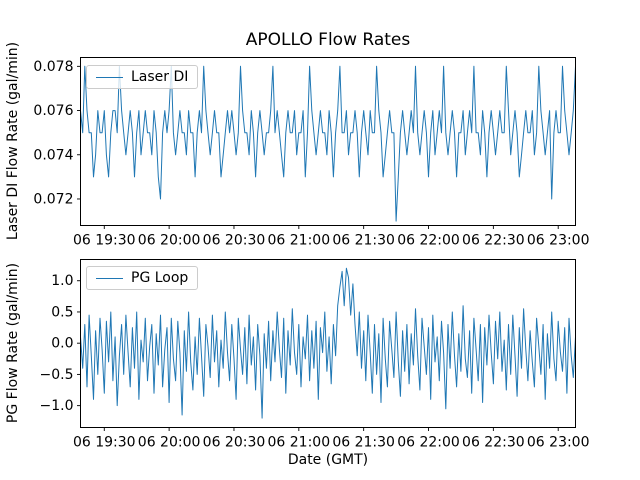 Image resolution: width=640 pixels, height=480 pixels. Describe the element at coordinates (160, 278) in the screenshot. I see `legend-label: PG Loop` at that location.